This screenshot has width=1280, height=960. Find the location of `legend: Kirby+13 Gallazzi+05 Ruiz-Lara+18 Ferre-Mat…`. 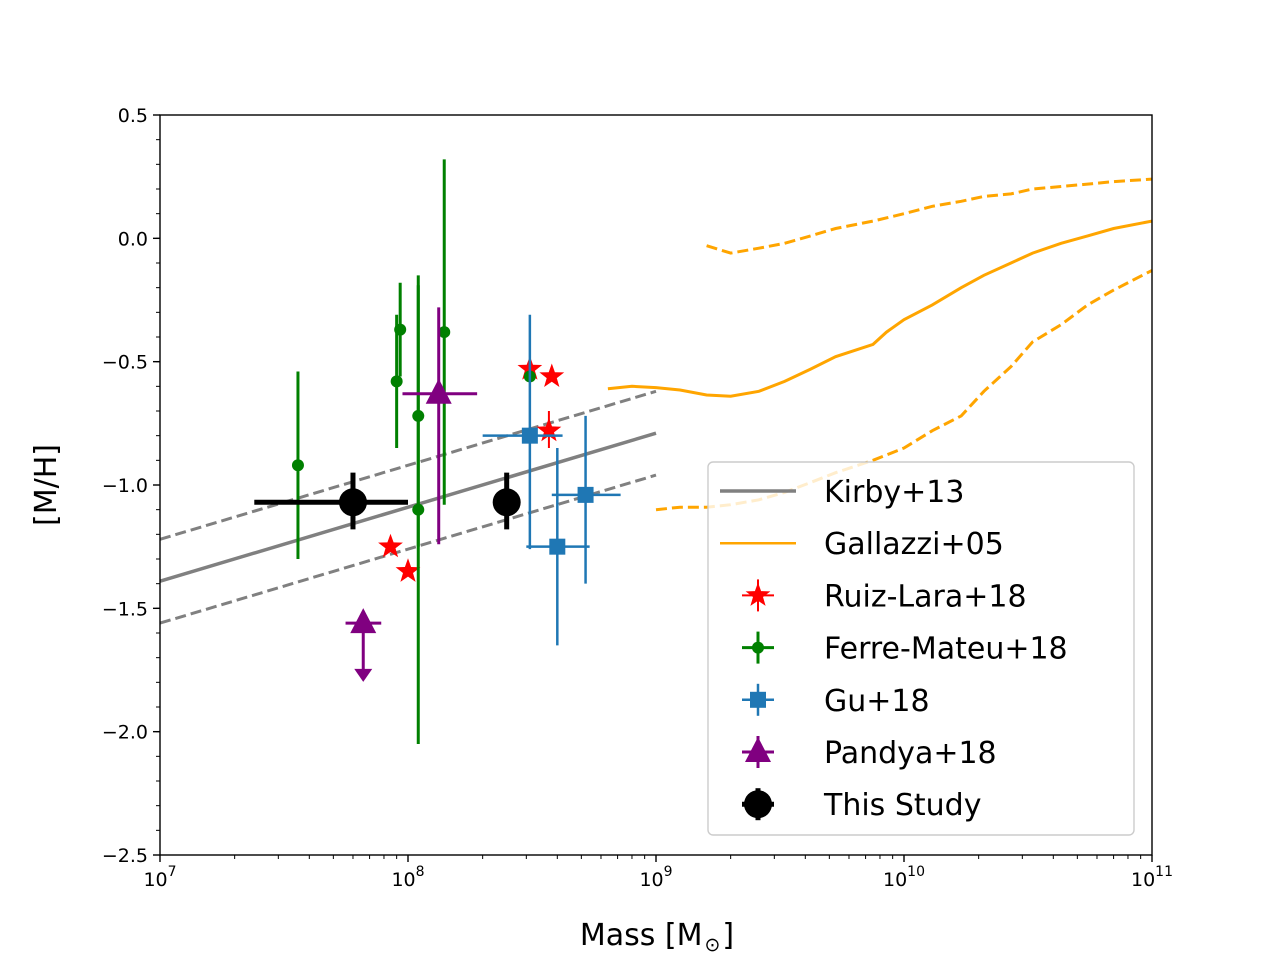

legend: Kirby+13 Gallazzi+05 Ruiz-Lara+18 Ferre-Mat… is located at coordinates (921, 648).